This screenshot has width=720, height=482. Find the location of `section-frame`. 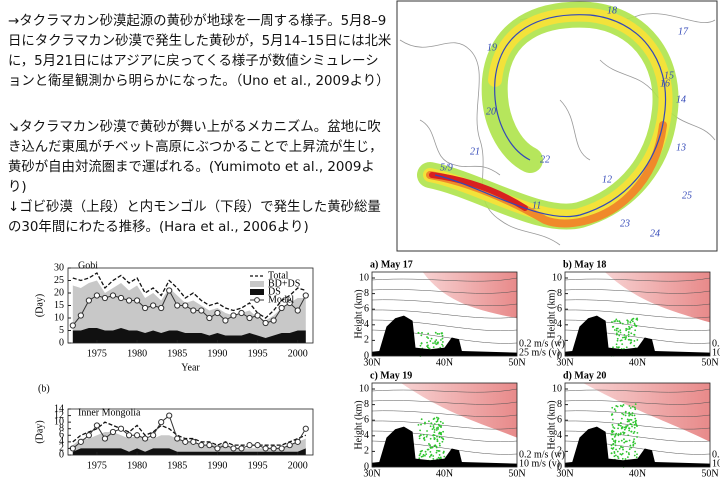

section-frame is located at coordinates (637, 425).